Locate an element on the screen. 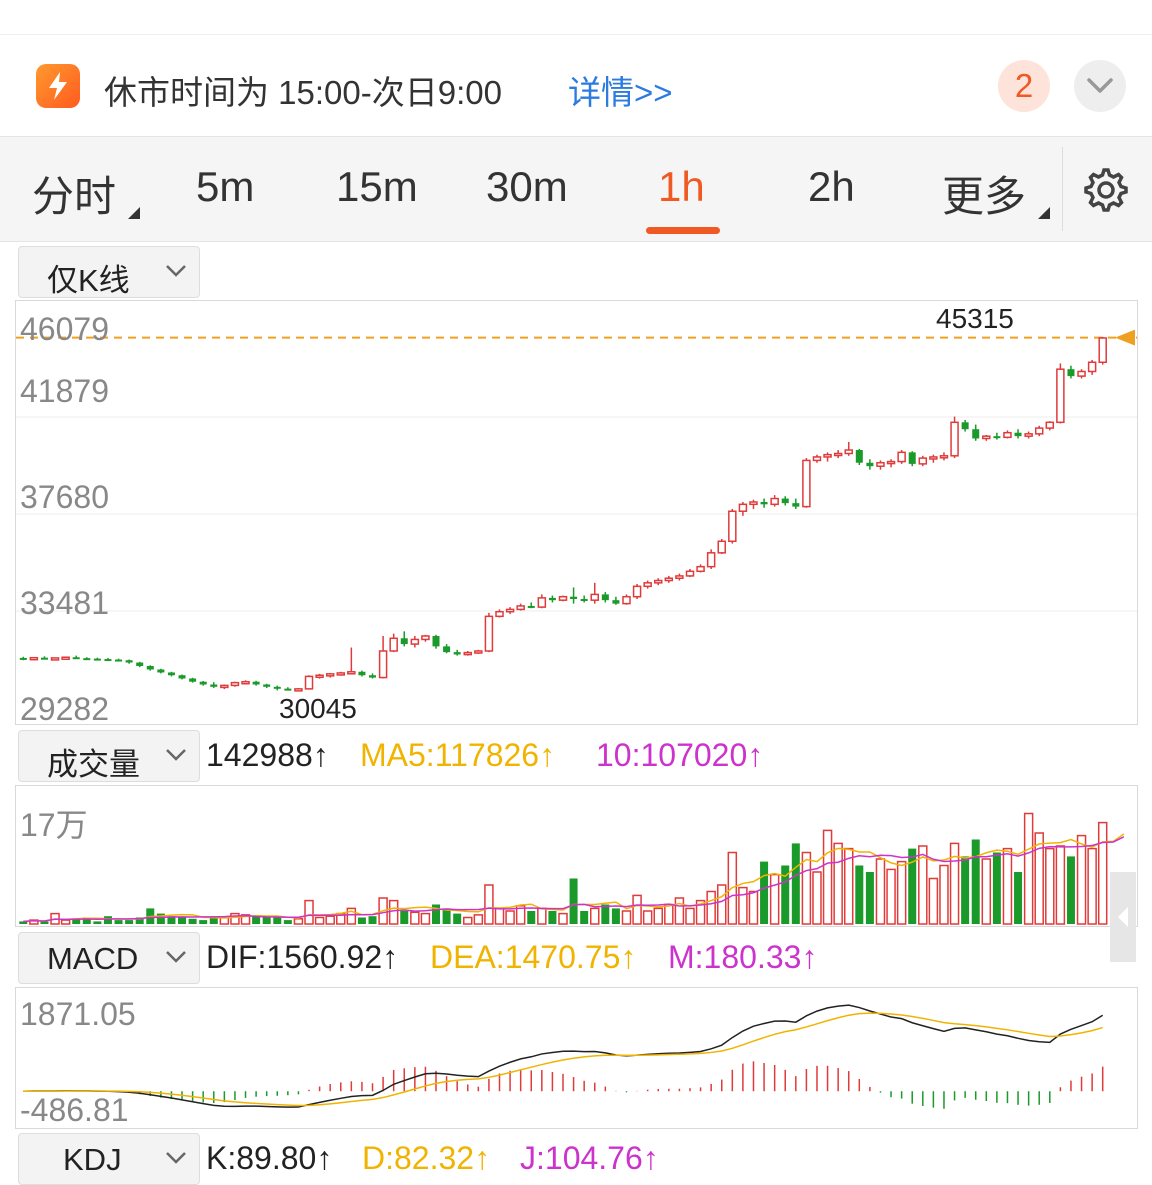  volume-chart is located at coordinates (576, 856).